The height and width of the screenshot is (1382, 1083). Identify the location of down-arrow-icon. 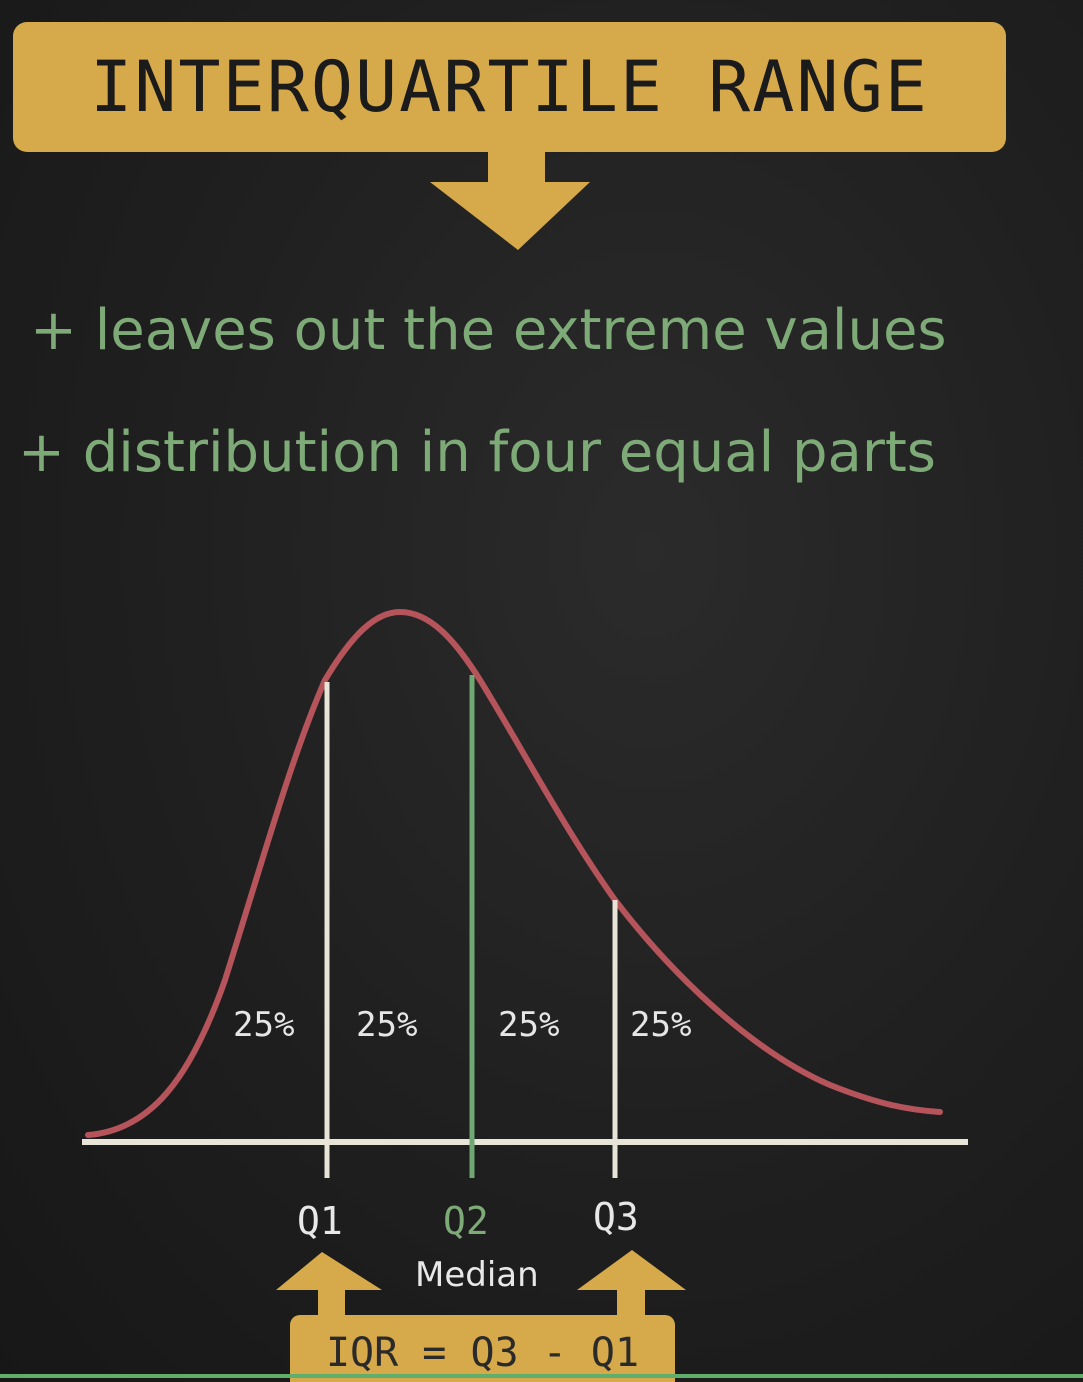
(510, 200).